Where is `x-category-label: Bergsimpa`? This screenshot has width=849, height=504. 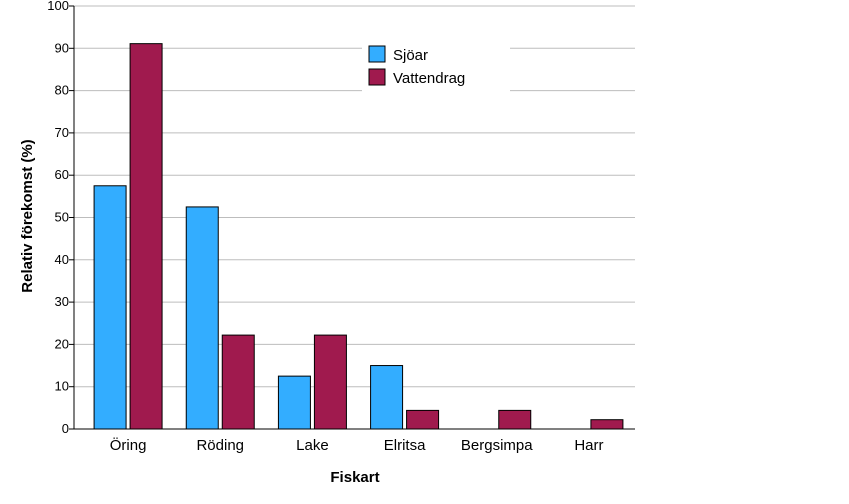 x-category-label: Bergsimpa is located at coordinates (497, 445).